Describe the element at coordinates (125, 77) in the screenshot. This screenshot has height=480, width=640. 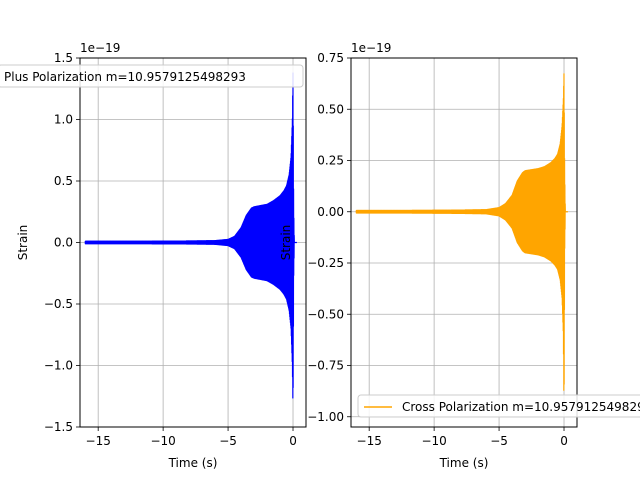
I see `legend-entry: Plus Polarization m=10.9579125498293` at that location.